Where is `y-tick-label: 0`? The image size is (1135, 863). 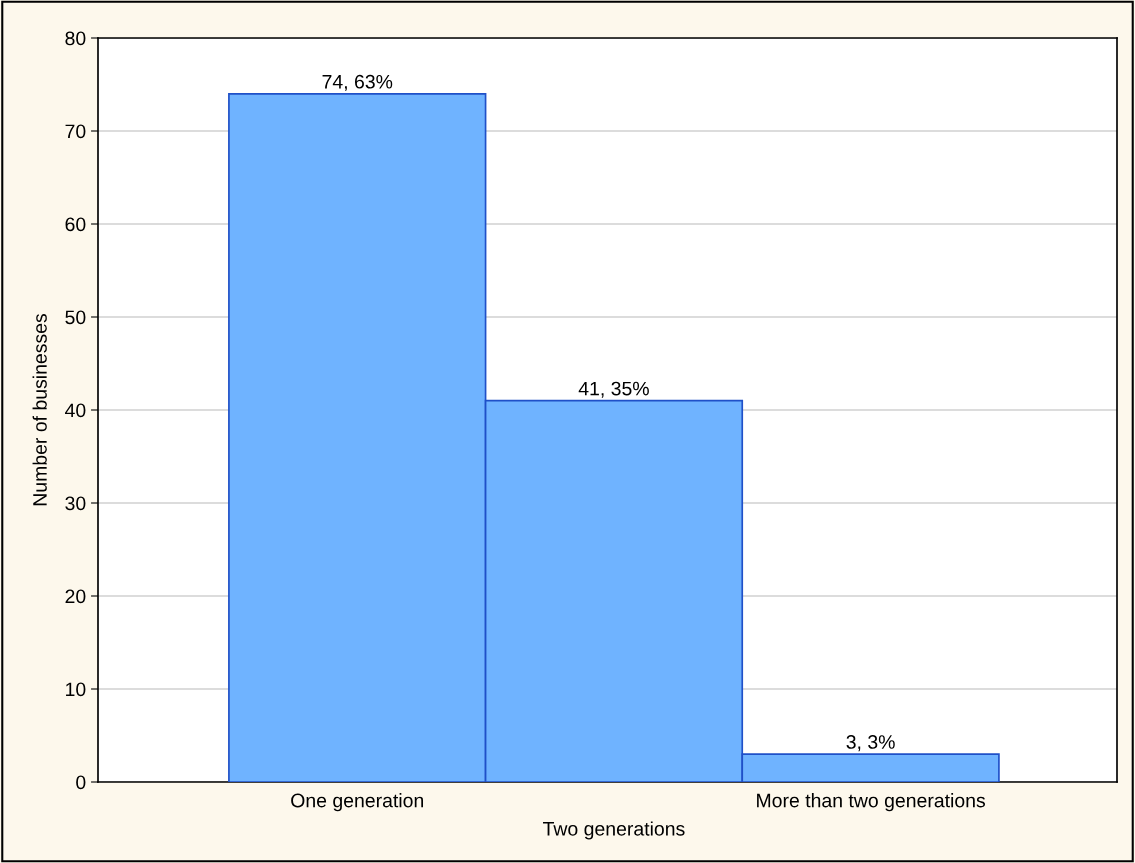 y-tick-label: 0 is located at coordinates (81, 782).